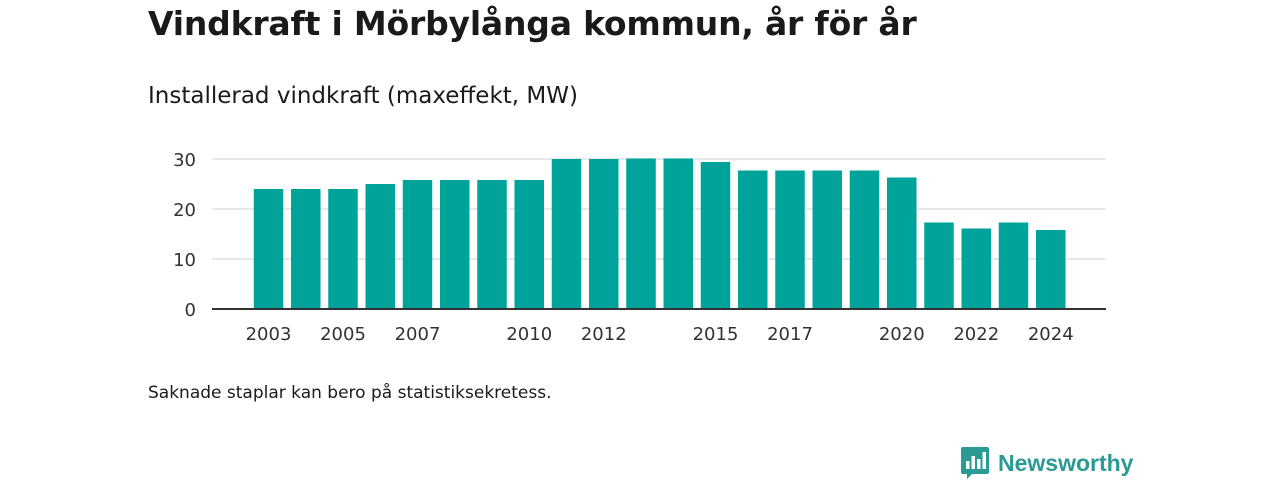  I want to click on bar-2012, so click(604, 234).